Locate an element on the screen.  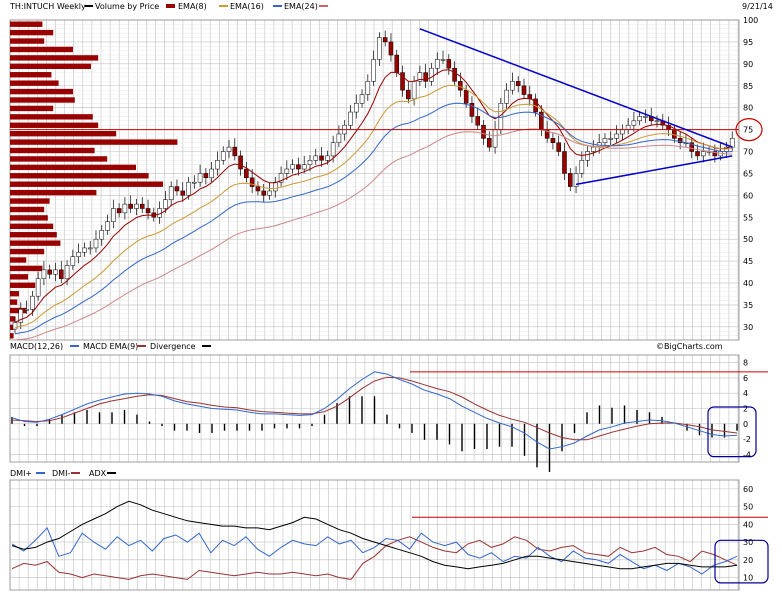
macd-ema-label: MACD EMA(9) is located at coordinates (110, 346).